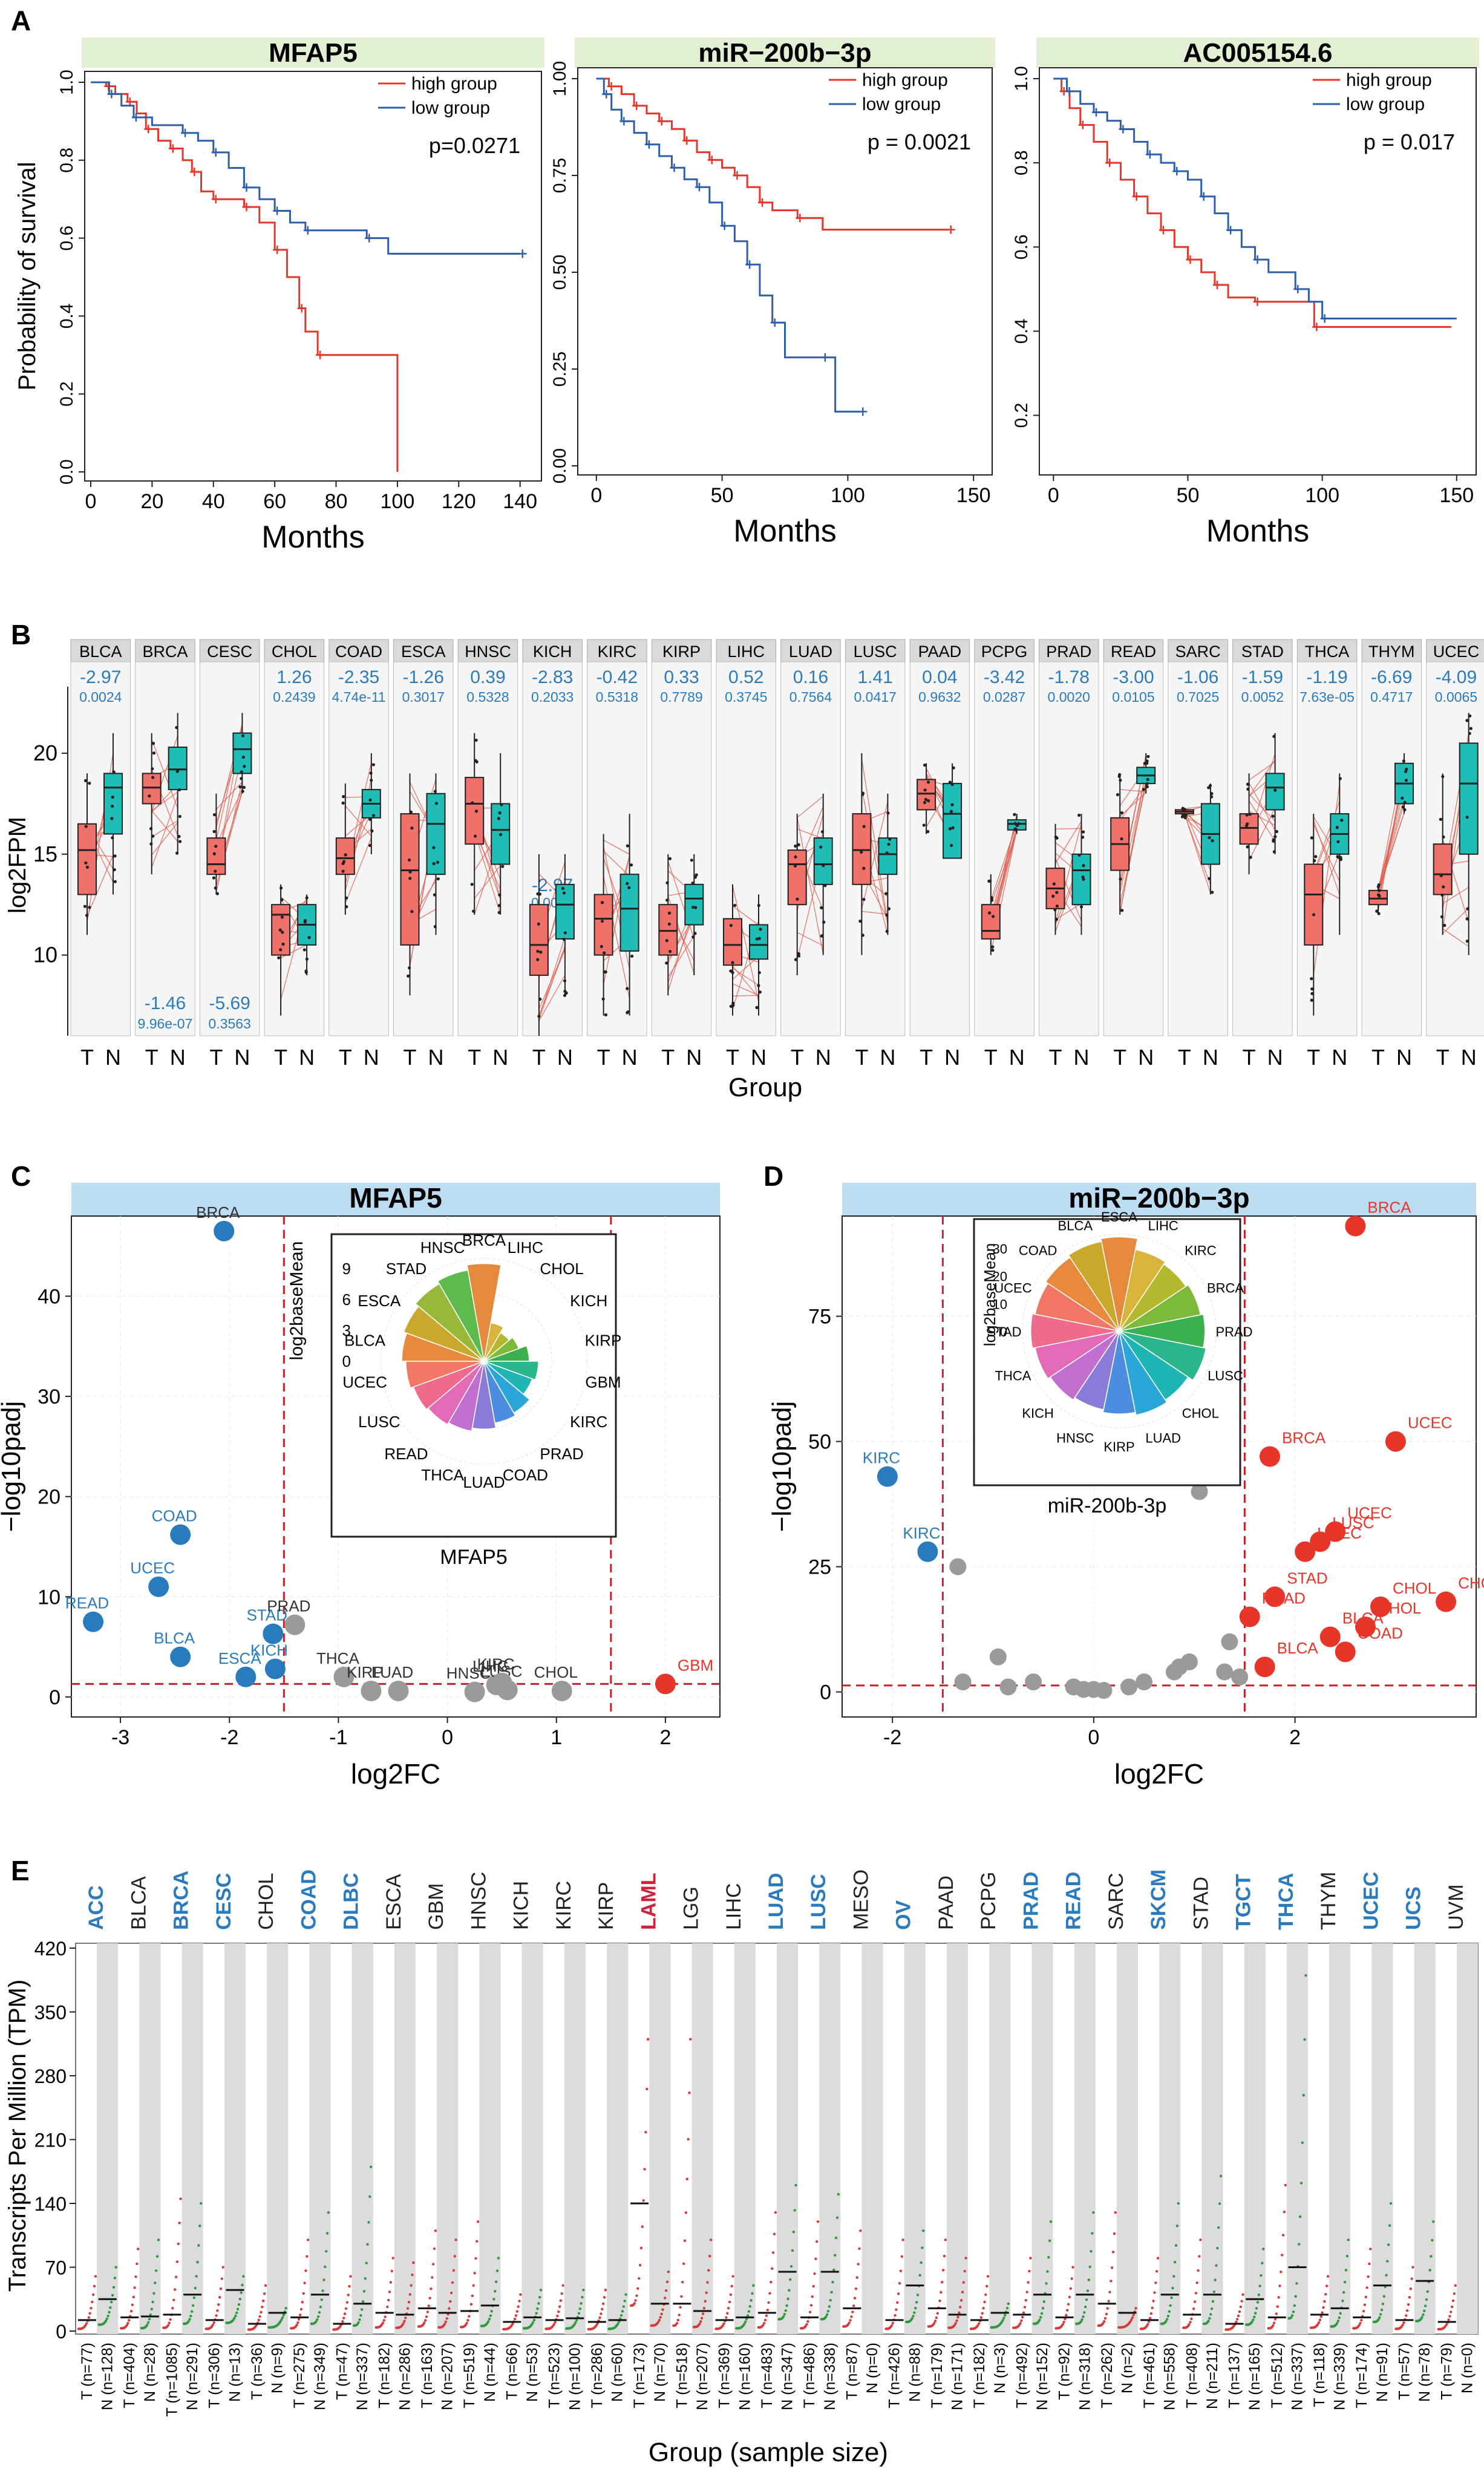  I want to click on normal-sample-size: N (n=13), so click(235, 2372).